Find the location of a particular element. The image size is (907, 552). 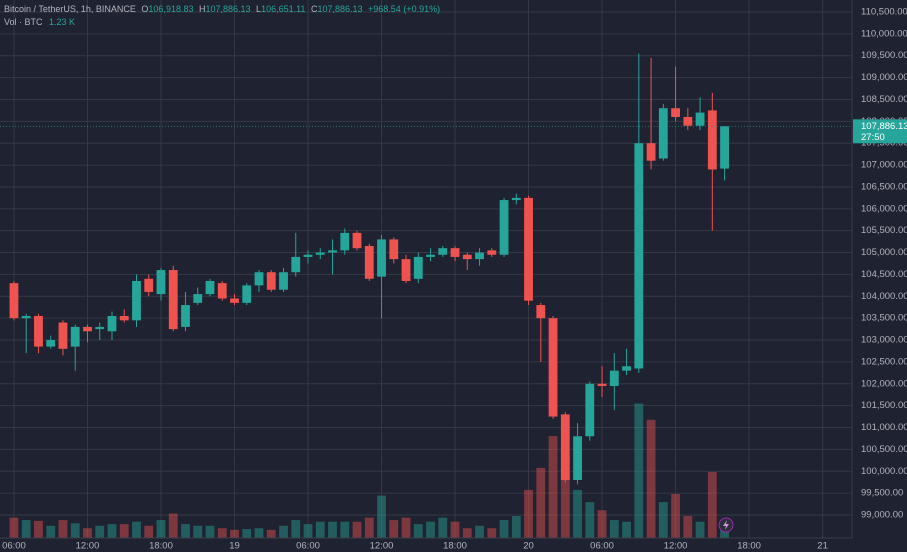

volume-value: 1.23 K is located at coordinates (62, 22).